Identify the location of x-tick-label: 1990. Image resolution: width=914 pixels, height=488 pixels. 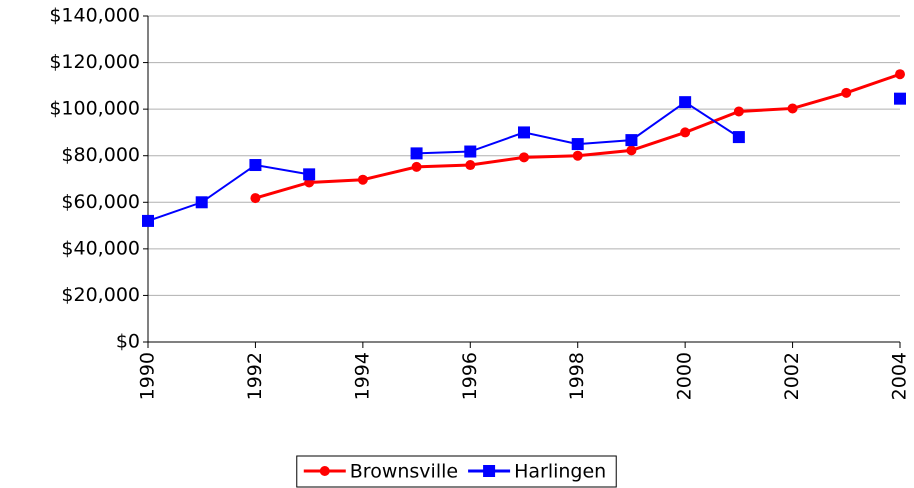
(148, 376).